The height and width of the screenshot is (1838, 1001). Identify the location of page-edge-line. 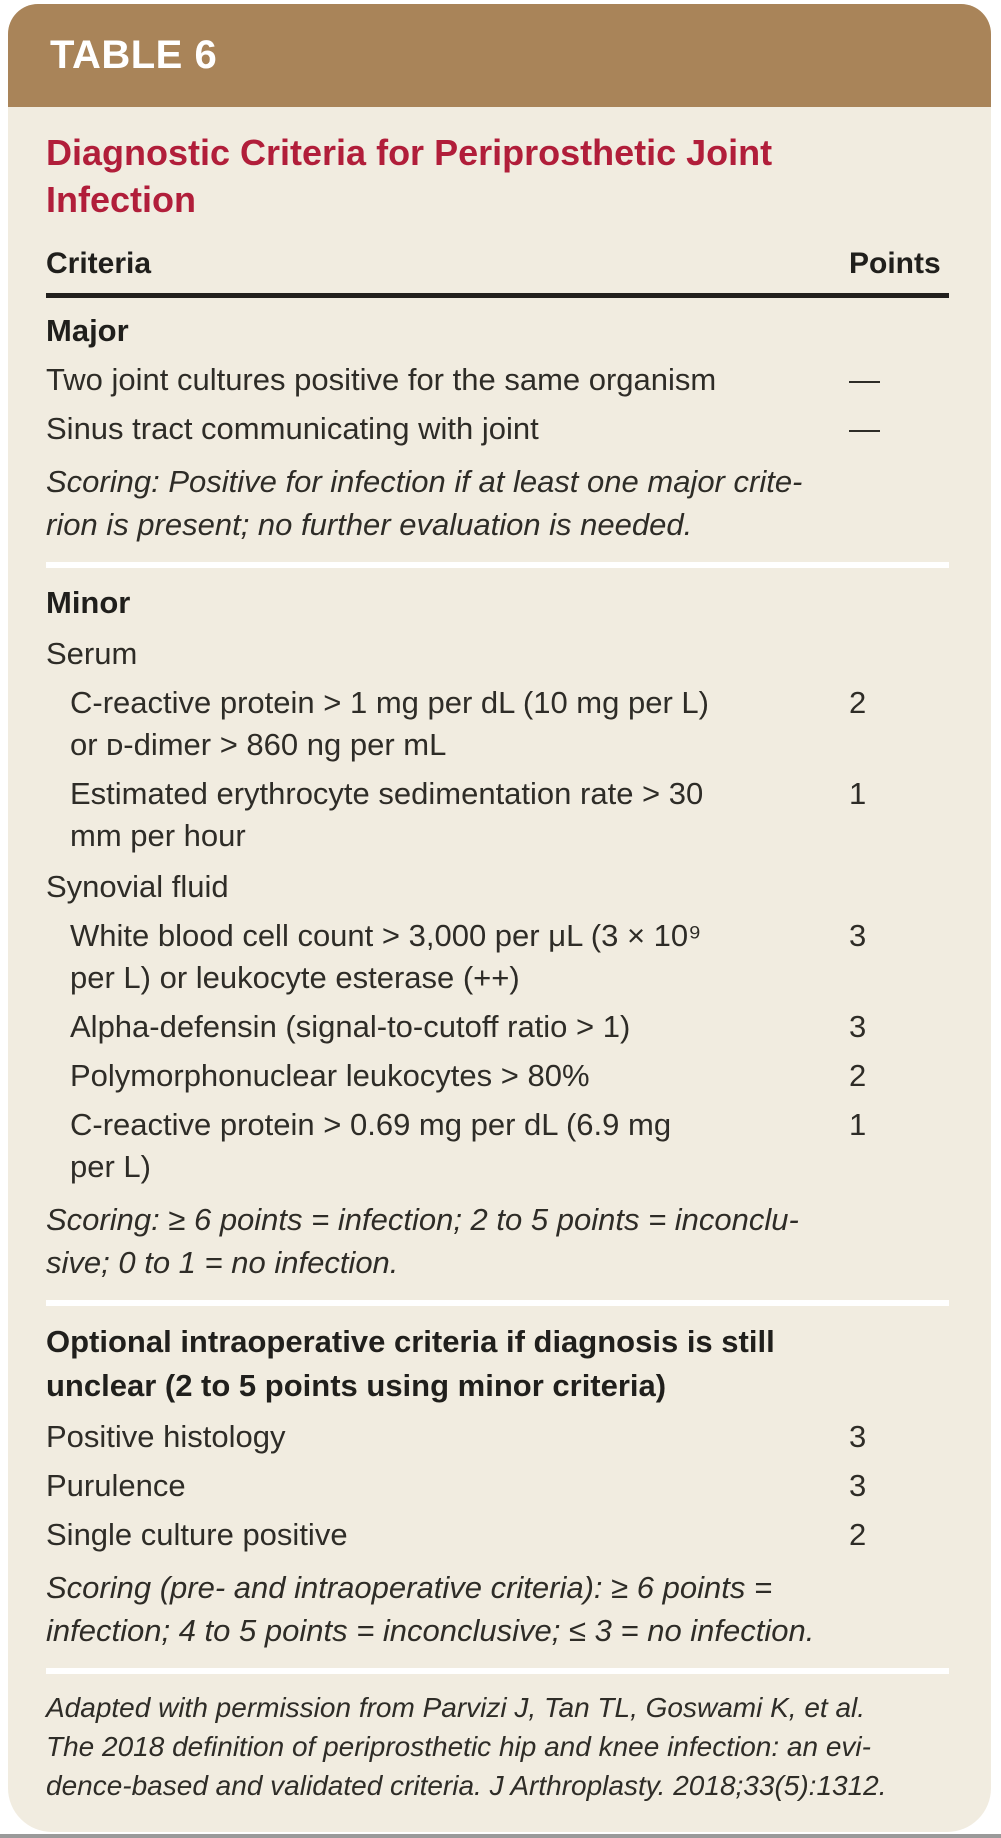
(500, 1836).